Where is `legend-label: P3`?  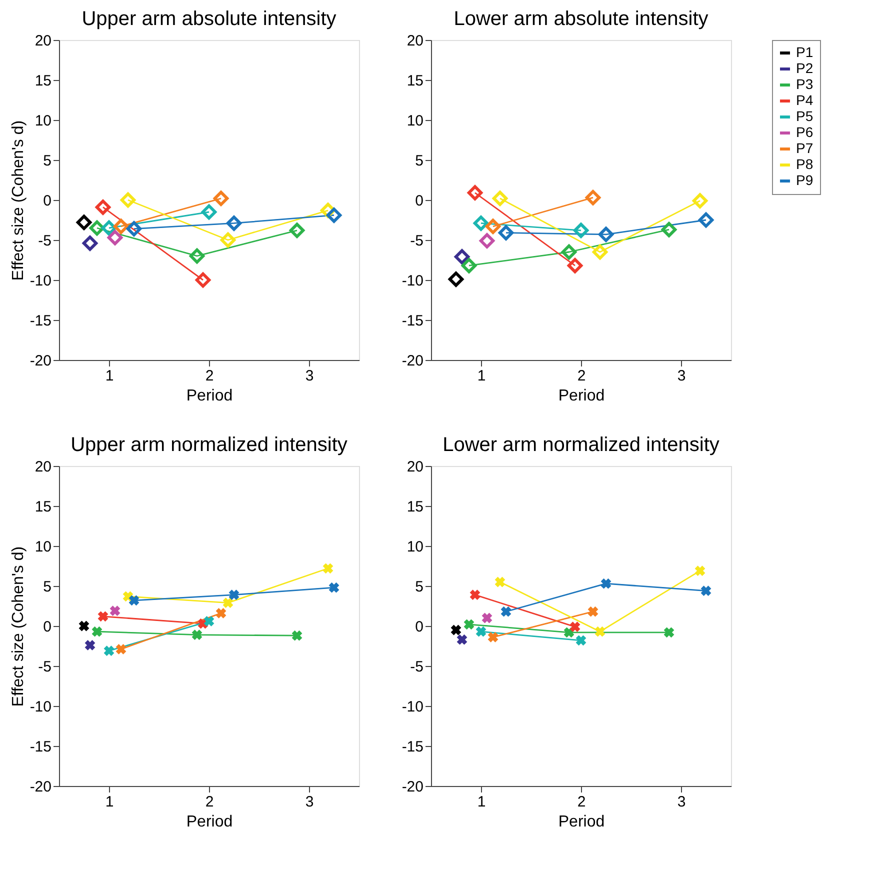
legend-label: P3 is located at coordinates (805, 84).